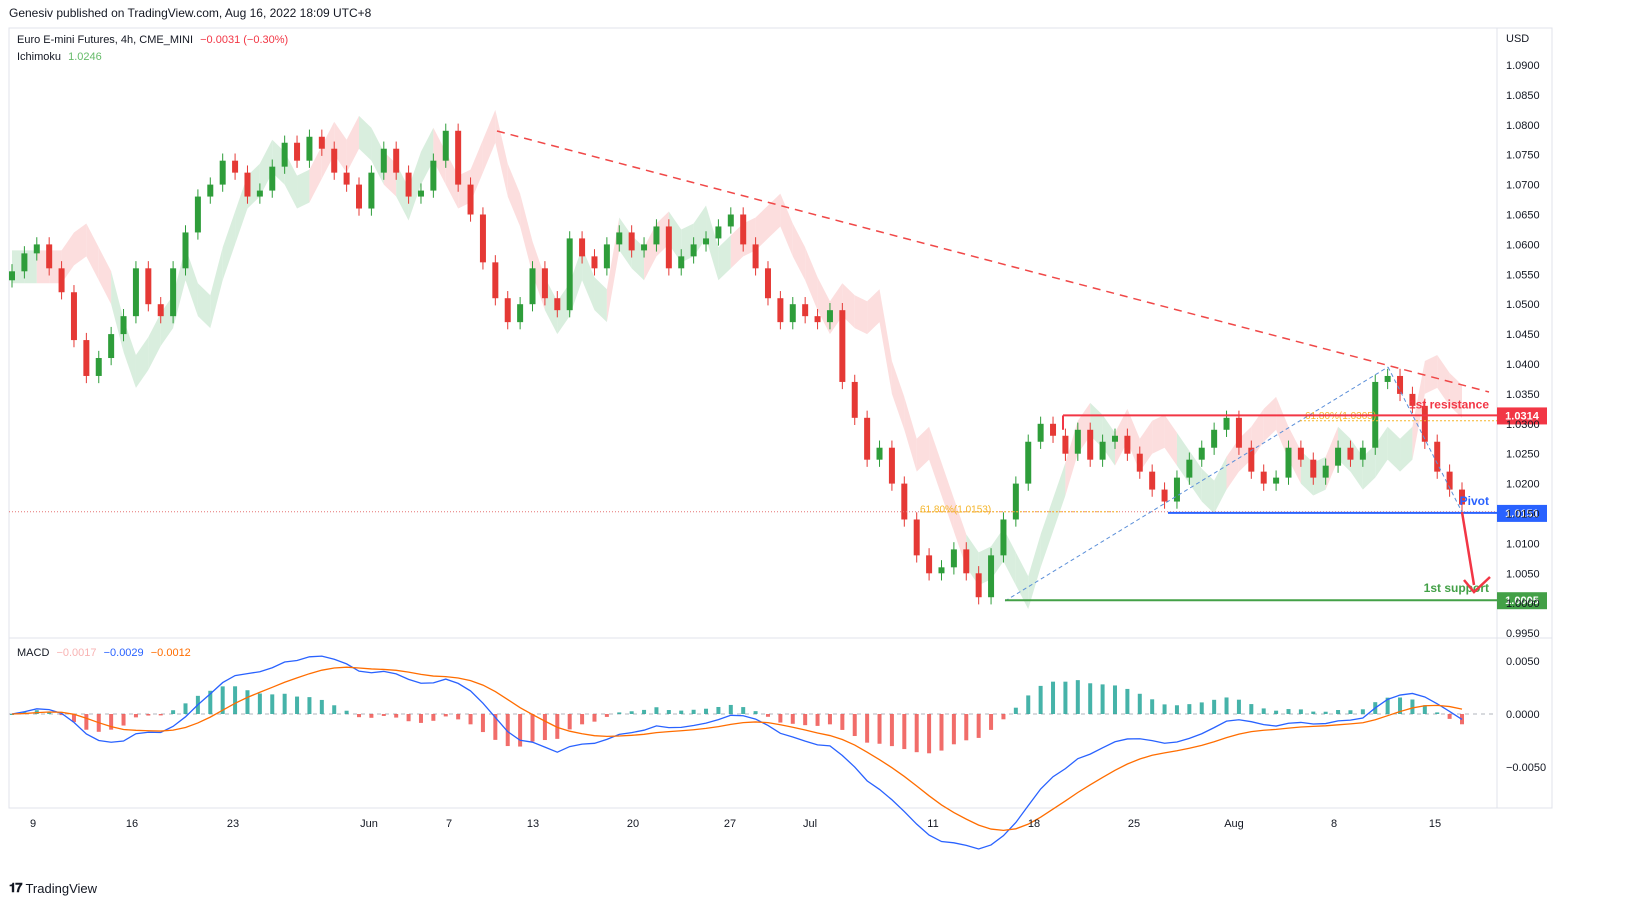  I want to click on macd-legend: MACD −0.0017 −0.0029 −0.0012, so click(104, 653).